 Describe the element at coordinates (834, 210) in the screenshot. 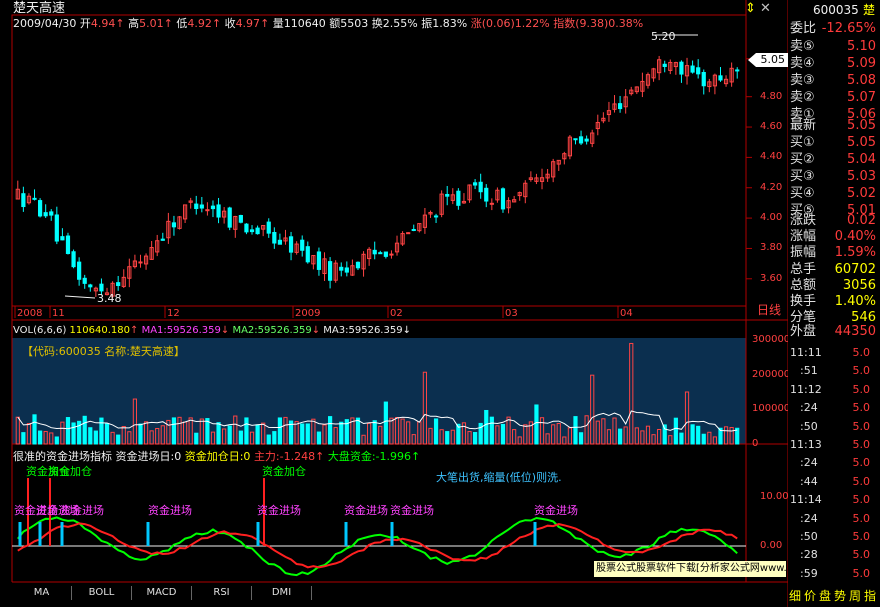

I see `buy-row: 买⑤ 5.01` at that location.